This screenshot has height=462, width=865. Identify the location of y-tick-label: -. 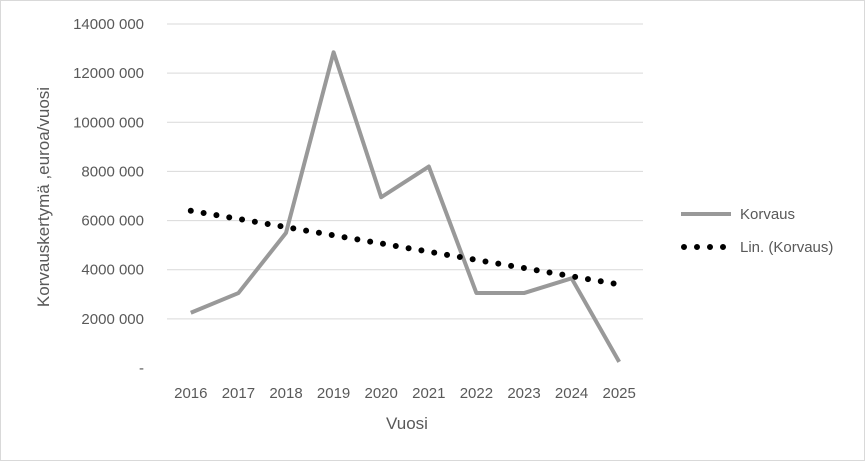
(141, 368).